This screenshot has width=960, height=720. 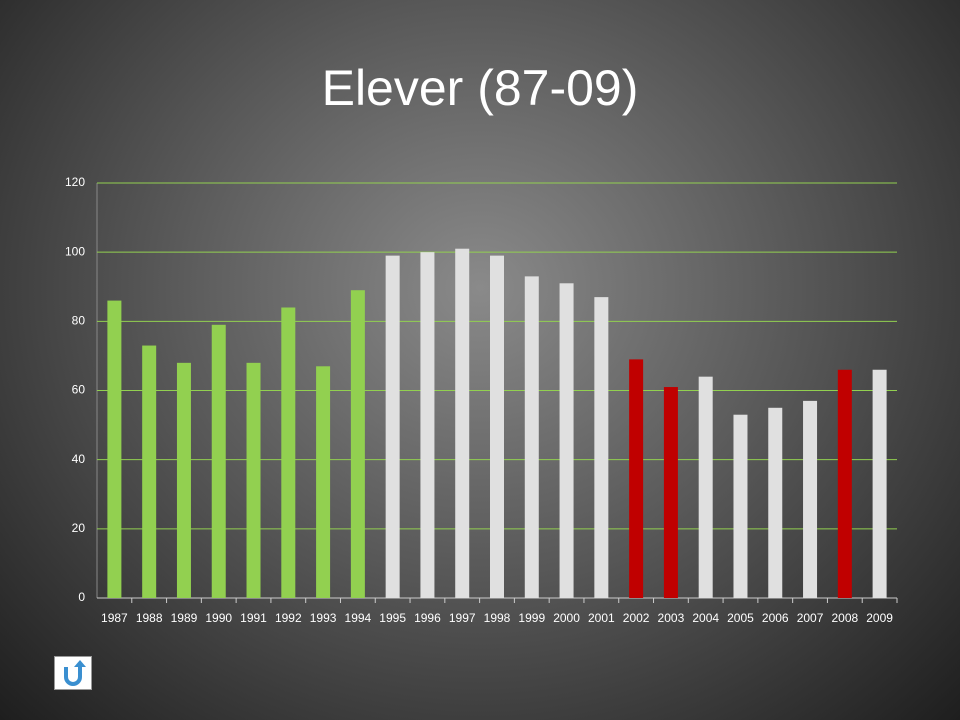 I want to click on chart-title: Elever (87-09), so click(x=480, y=88).